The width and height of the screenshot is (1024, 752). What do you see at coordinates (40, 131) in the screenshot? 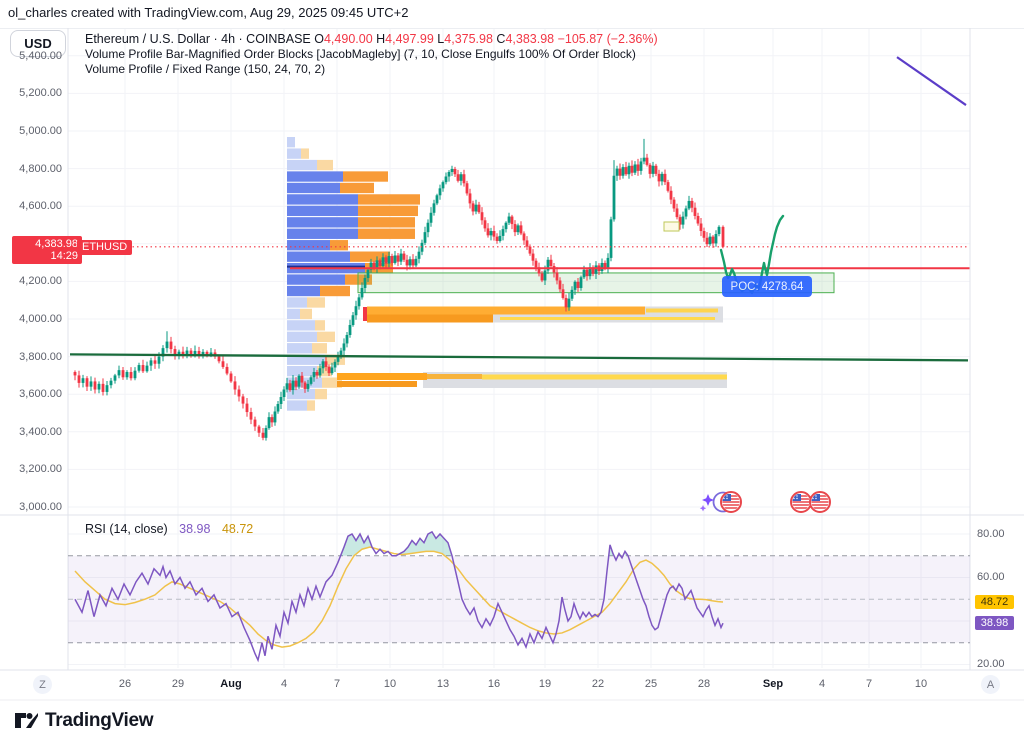
I see `price-axis-label: 5,000.00` at bounding box center [40, 131].